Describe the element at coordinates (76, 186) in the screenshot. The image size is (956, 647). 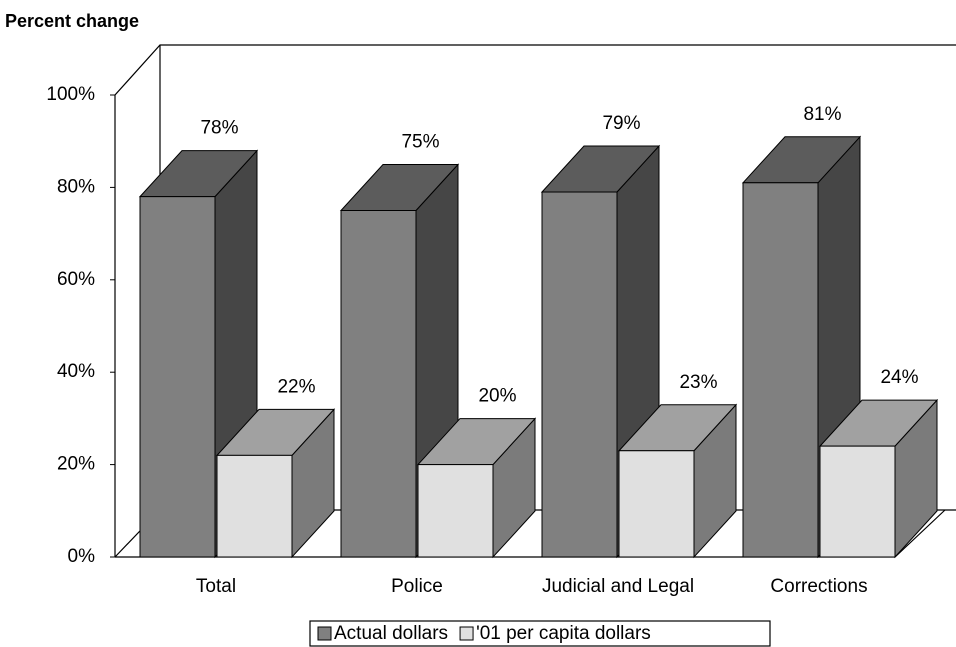
I see `y-tick-label: 80%` at that location.